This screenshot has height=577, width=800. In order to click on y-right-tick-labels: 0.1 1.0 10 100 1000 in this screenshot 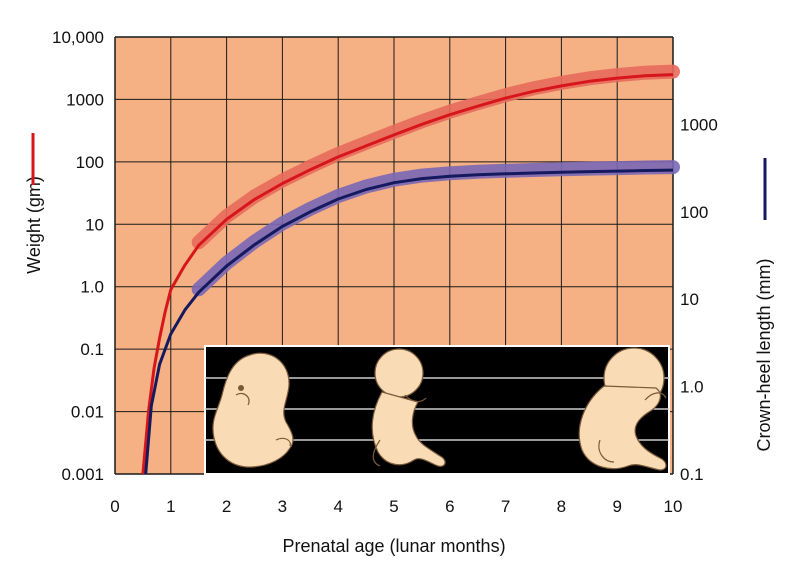, I will do `click(699, 299)`.